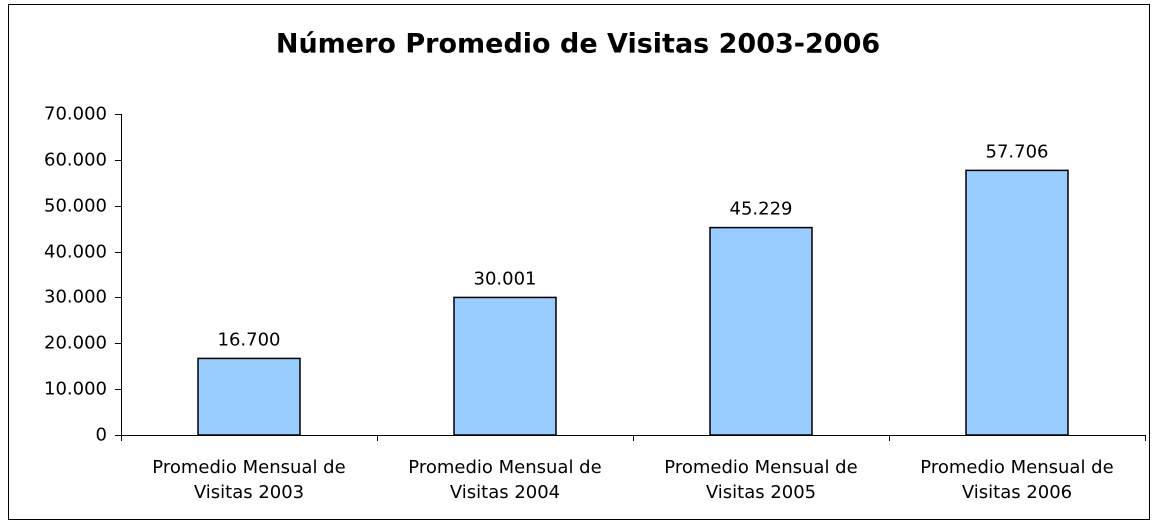 The image size is (1156, 525). What do you see at coordinates (505, 278) in the screenshot?
I see `value-label: 30.001` at bounding box center [505, 278].